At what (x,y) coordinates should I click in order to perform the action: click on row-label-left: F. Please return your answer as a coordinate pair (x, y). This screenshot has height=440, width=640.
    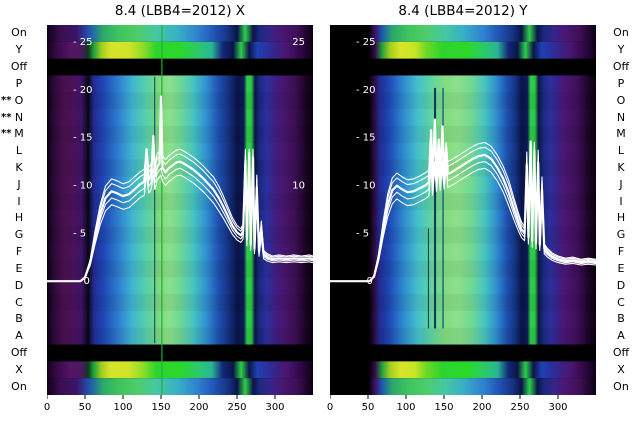
    Looking at the image, I should click on (19, 252).